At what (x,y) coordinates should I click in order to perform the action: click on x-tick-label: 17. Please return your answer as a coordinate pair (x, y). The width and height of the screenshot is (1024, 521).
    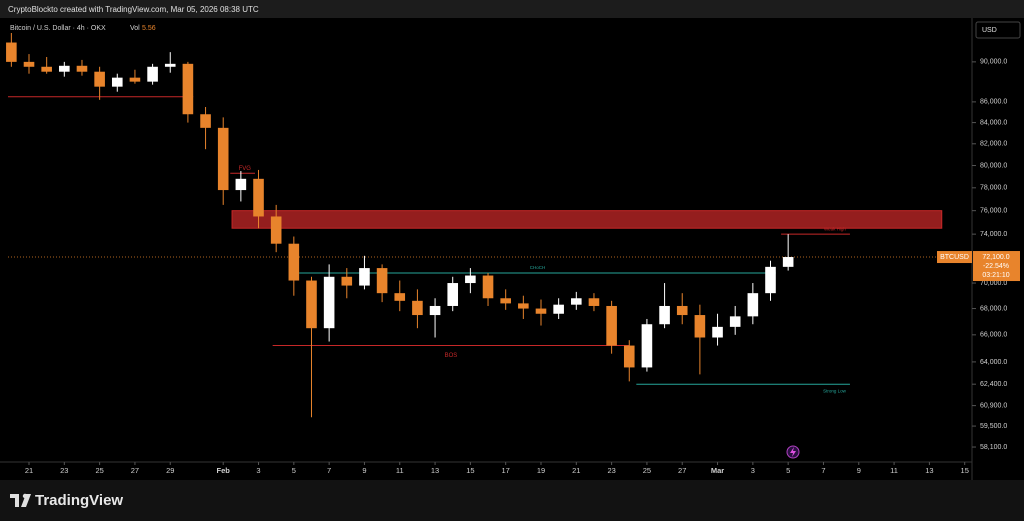
    Looking at the image, I should click on (506, 470).